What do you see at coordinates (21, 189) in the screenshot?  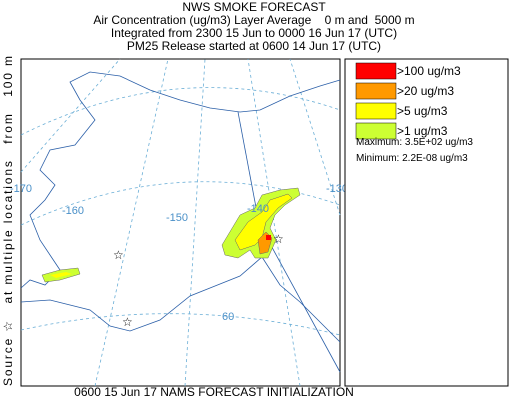 I see `longitude-label: -170` at bounding box center [21, 189].